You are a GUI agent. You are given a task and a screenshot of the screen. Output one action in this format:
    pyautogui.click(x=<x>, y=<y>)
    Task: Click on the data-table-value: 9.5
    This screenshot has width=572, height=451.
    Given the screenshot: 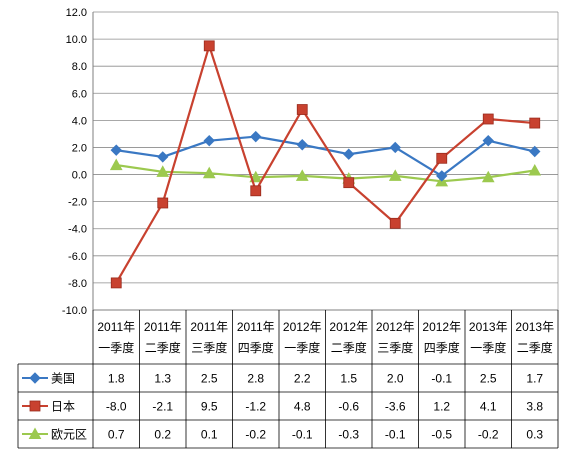 What is the action you would take?
    pyautogui.click(x=209, y=407)
    